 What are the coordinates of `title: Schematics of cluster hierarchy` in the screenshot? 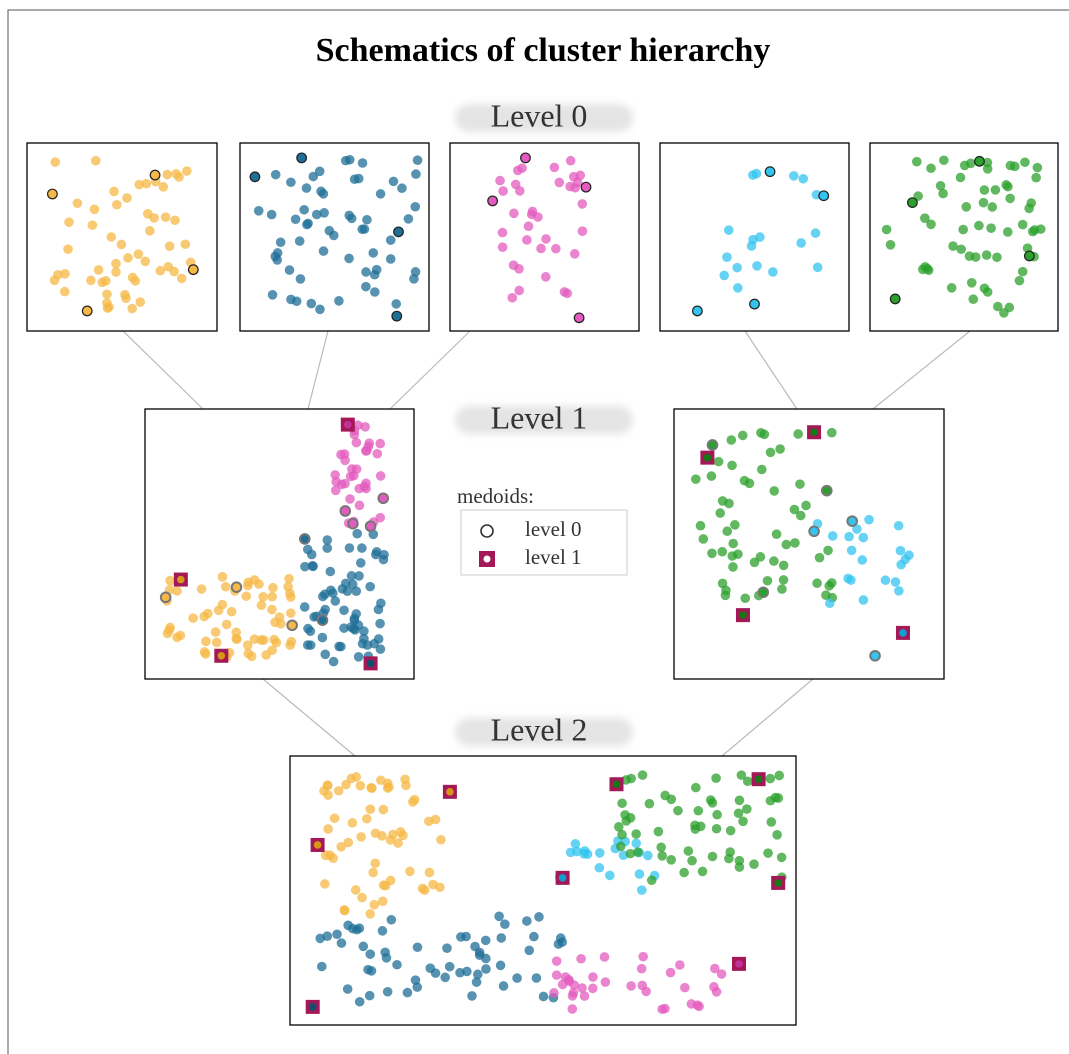 It's located at (543, 50).